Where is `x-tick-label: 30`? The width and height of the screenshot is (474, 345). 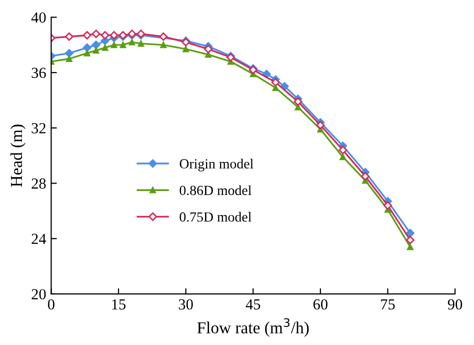
x-tick-label: 30 is located at coordinates (185, 304).